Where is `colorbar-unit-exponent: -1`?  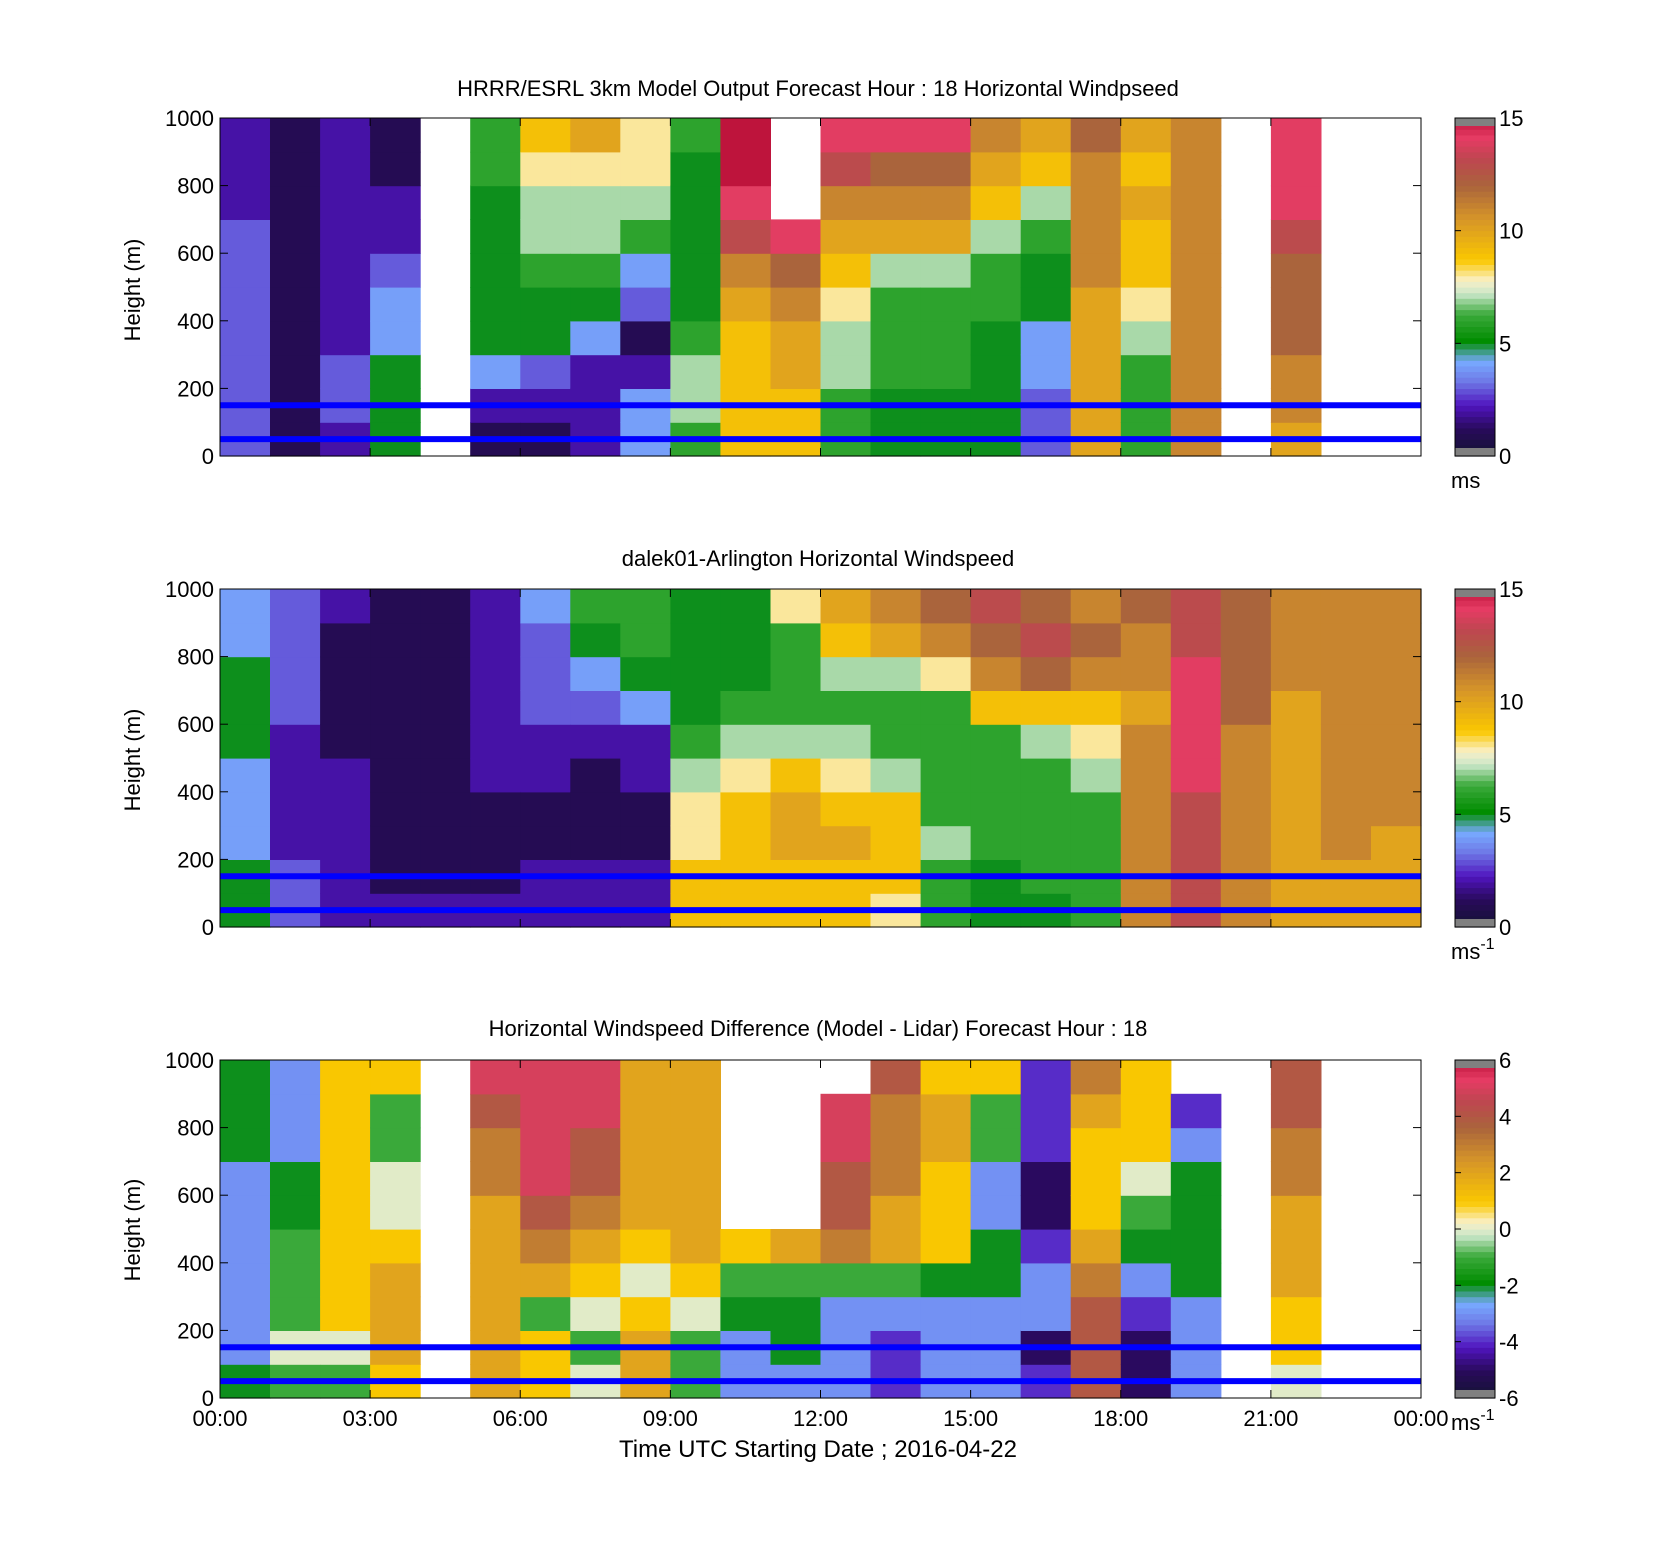
colorbar-unit-exponent: -1 is located at coordinates (1487, 944).